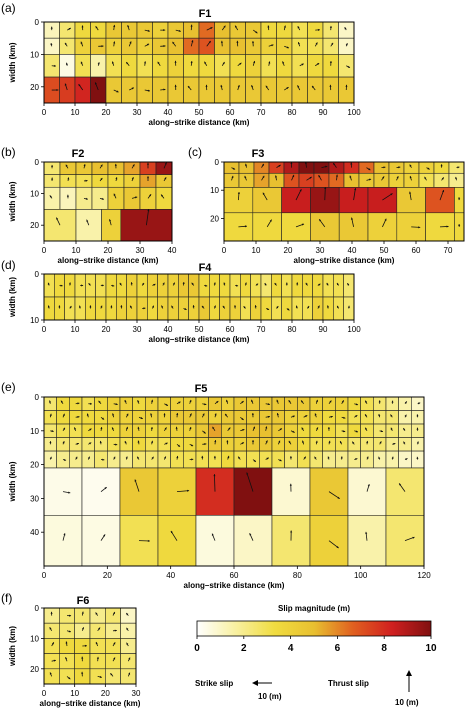 The width and height of the screenshot is (474, 716). Describe the element at coordinates (292, 329) in the screenshot. I see `x-tick-label: 80` at that location.